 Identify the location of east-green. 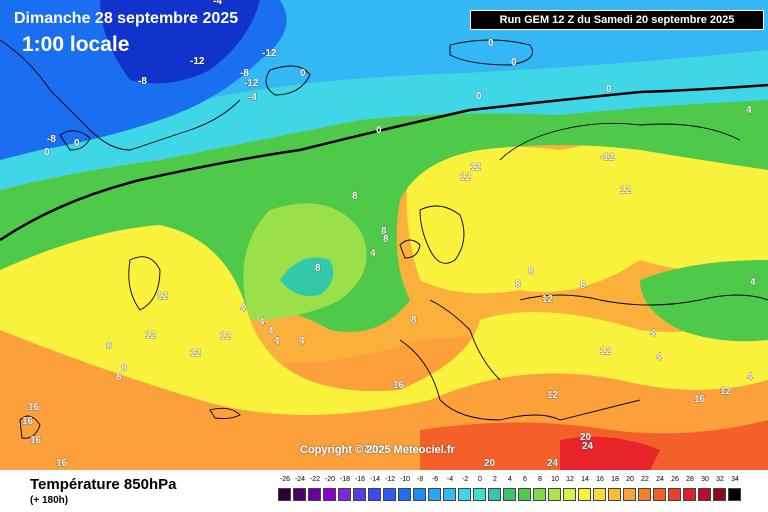
(704, 301).